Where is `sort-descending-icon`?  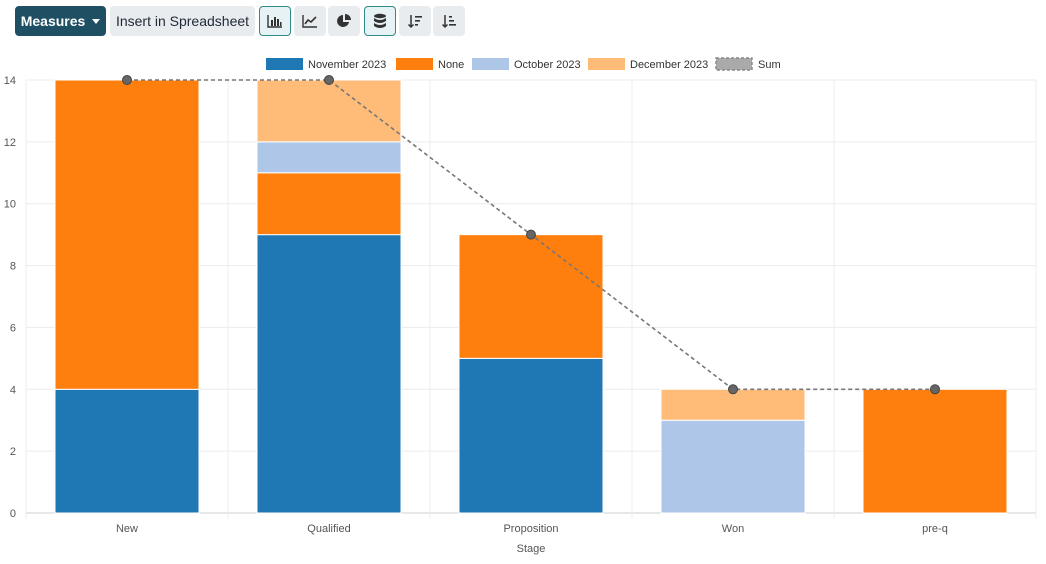
sort-descending-icon is located at coordinates (414, 22).